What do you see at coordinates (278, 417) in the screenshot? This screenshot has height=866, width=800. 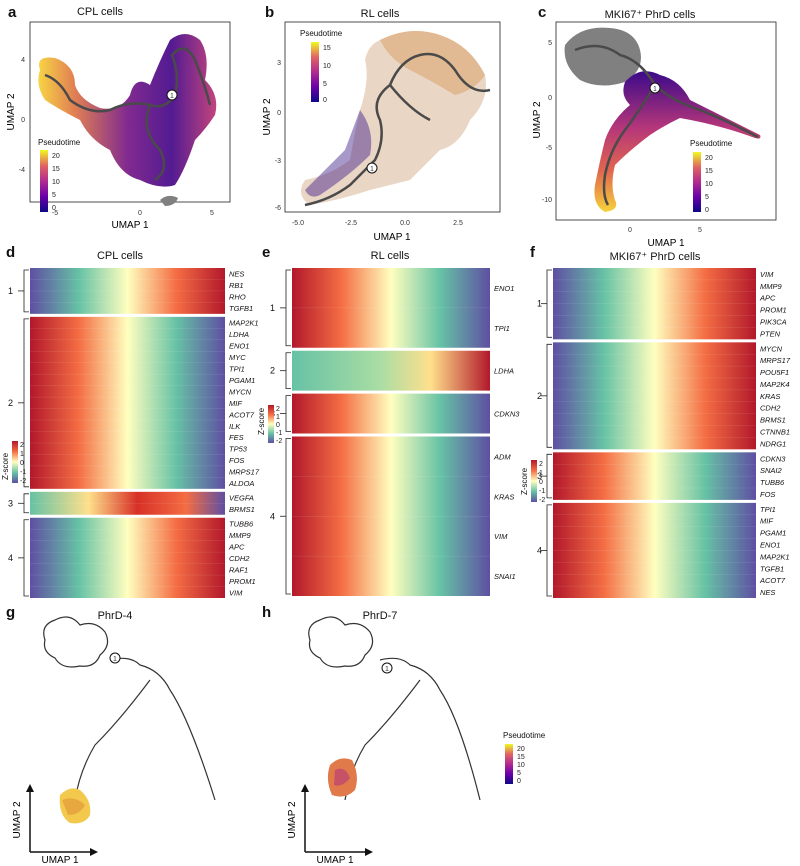 I see `svg-text: 1` at bounding box center [278, 417].